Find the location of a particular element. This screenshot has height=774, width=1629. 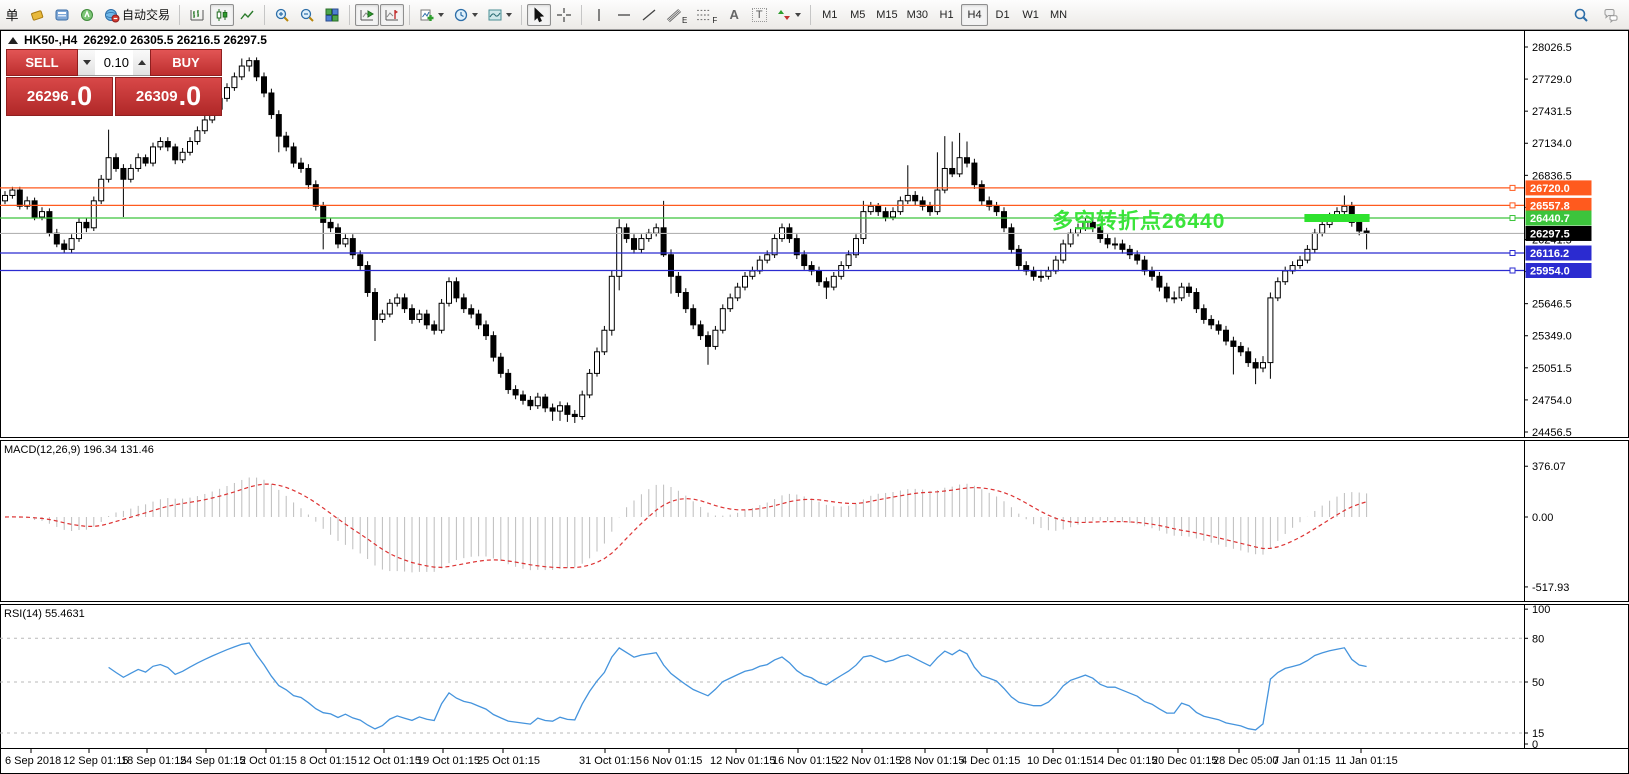

tile-windows-button is located at coordinates (332, 15).